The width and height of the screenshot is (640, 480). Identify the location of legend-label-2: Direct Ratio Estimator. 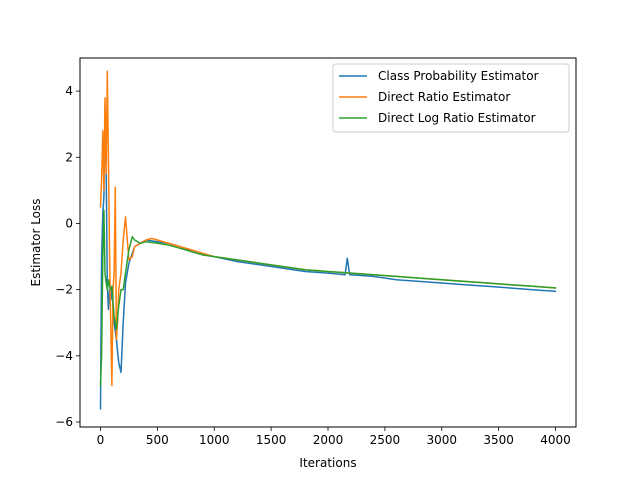
(444, 97).